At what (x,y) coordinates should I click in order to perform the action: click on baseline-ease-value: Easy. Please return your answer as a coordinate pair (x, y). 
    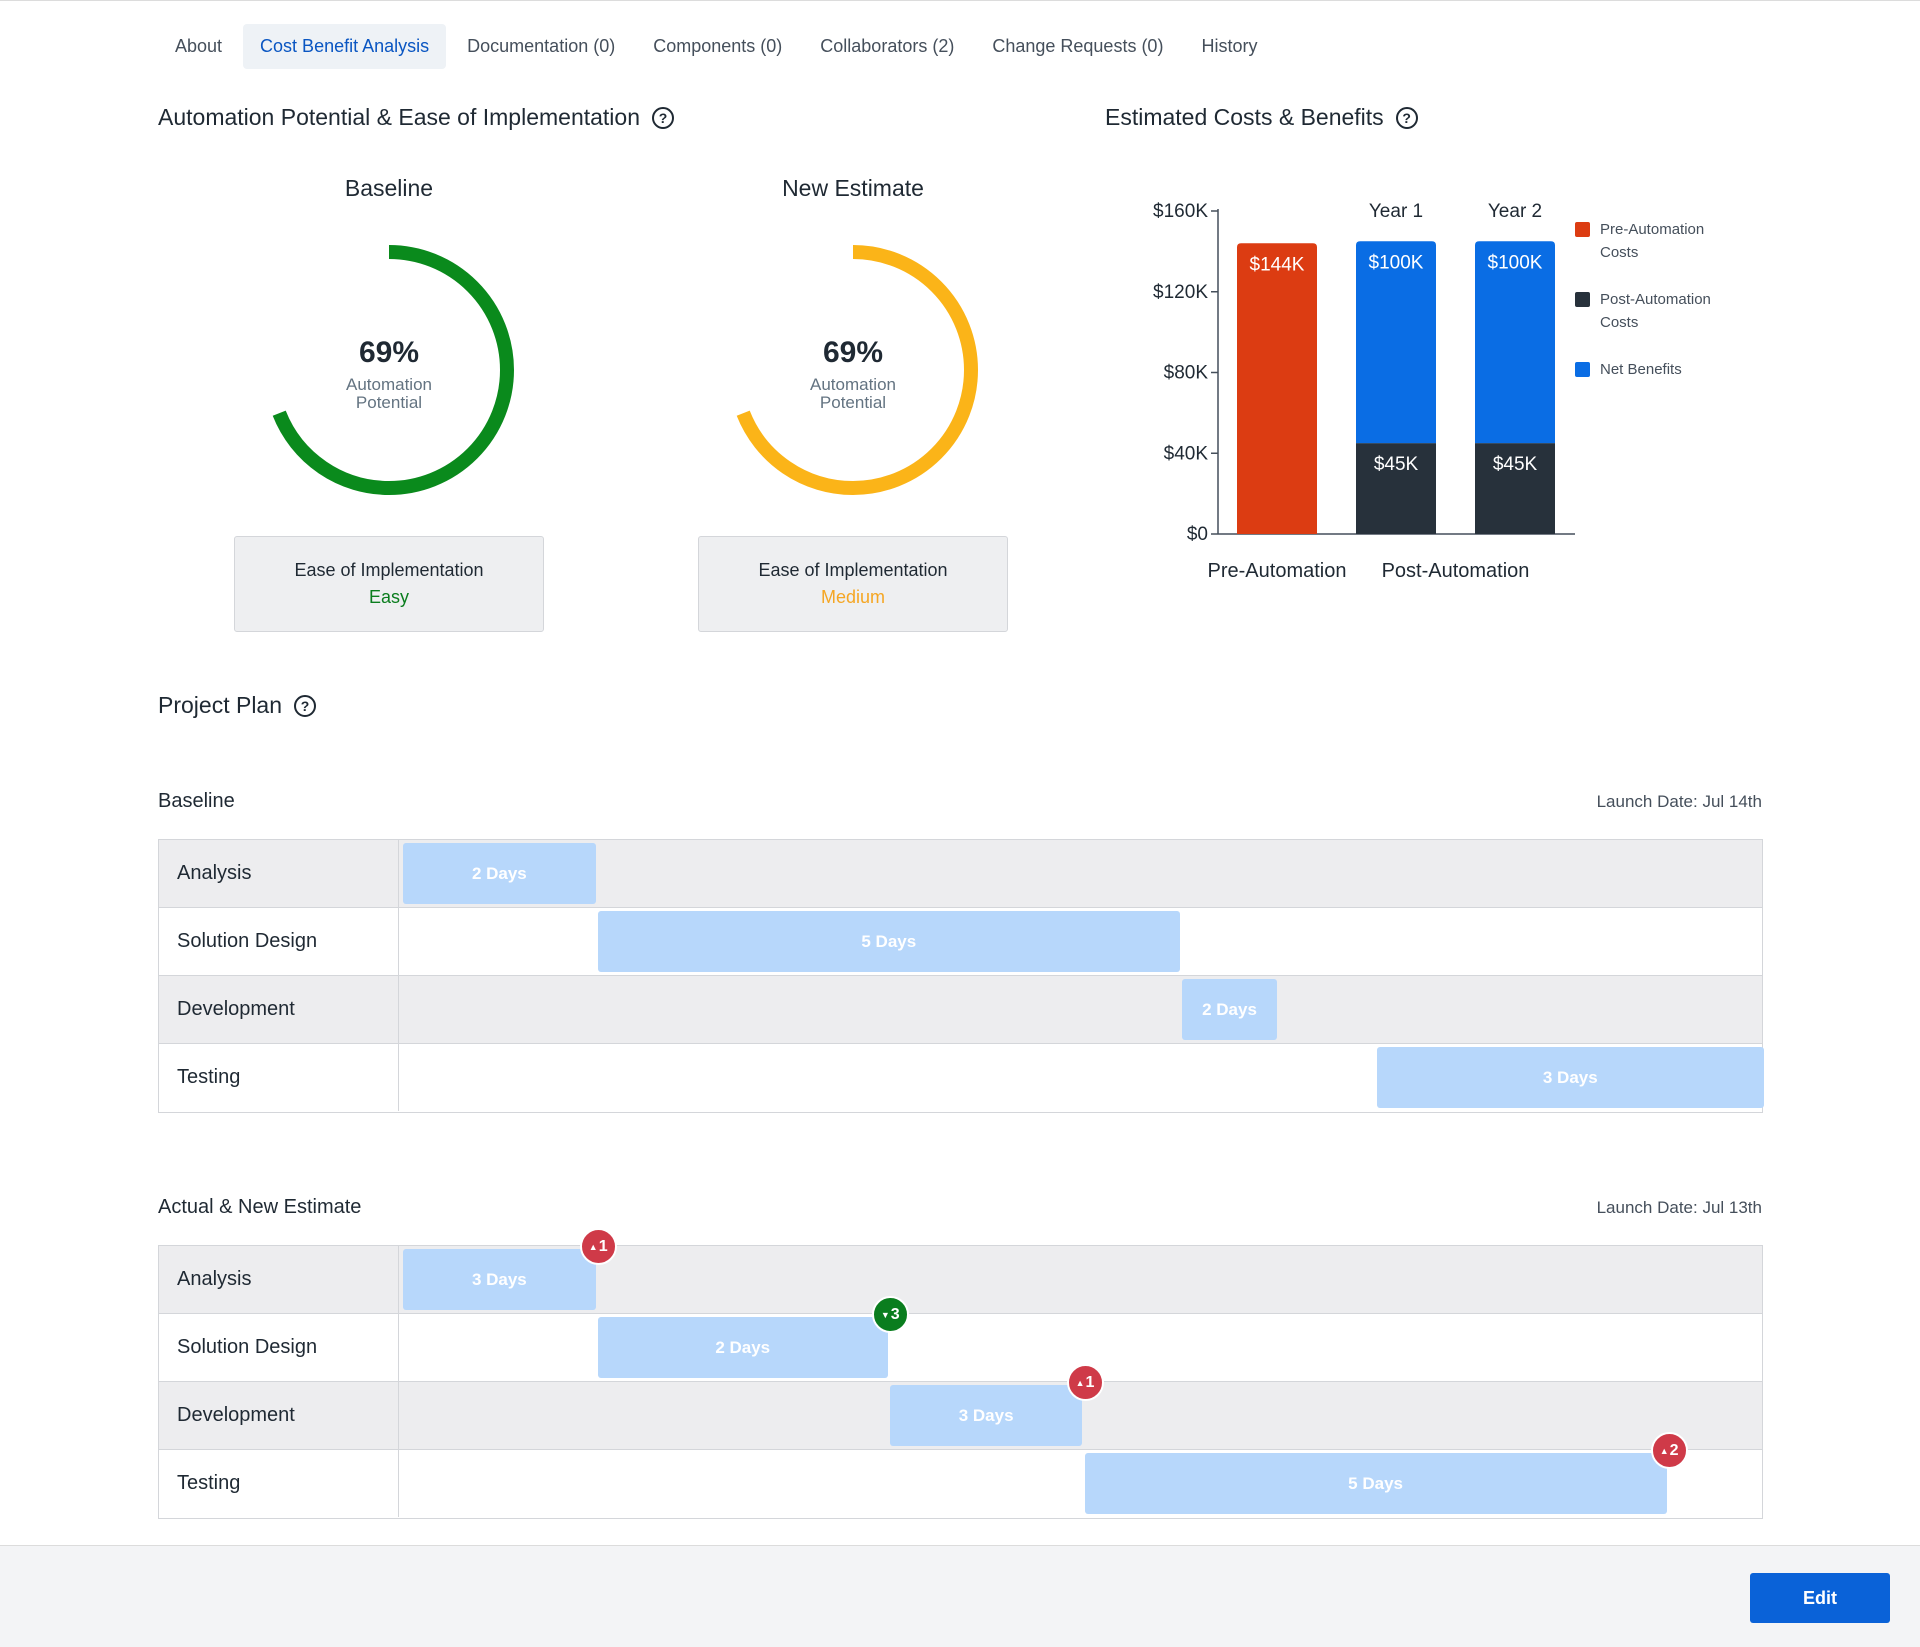
    Looking at the image, I should click on (389, 597).